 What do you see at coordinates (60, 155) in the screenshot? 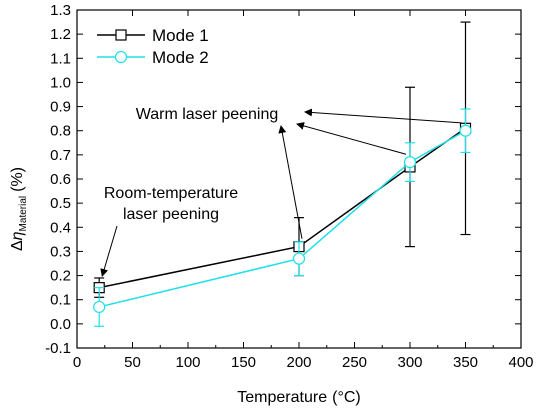
I see `y-tick-label: 0.7` at bounding box center [60, 155].